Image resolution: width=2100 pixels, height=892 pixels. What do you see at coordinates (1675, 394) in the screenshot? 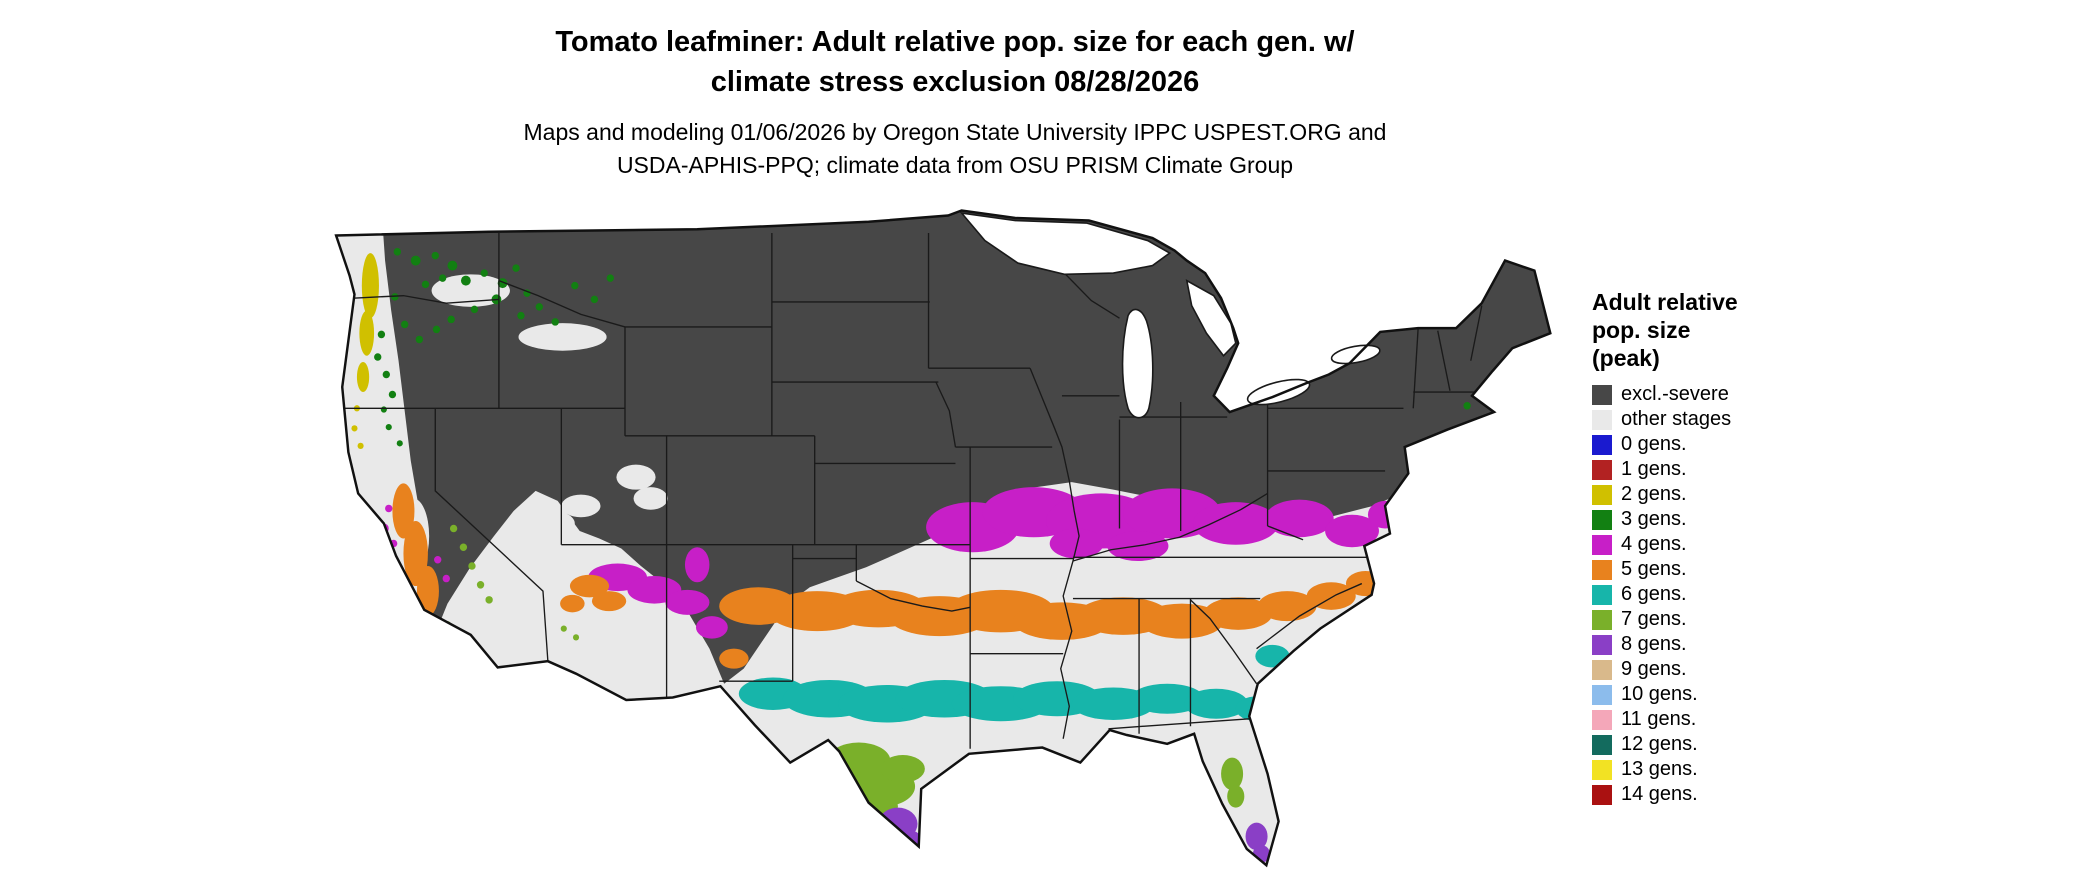
I see `legend-label: excl.-severe` at bounding box center [1675, 394].